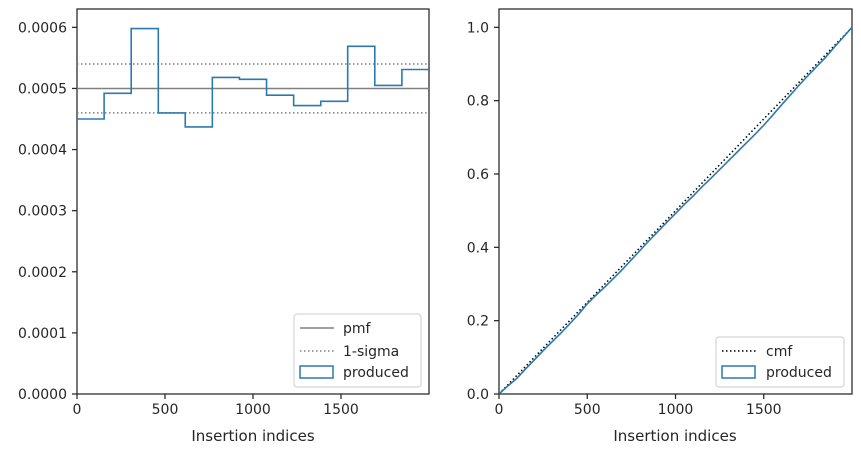  What do you see at coordinates (42, 151) in the screenshot?
I see `left-y-tick-label: 0.0004` at bounding box center [42, 151].